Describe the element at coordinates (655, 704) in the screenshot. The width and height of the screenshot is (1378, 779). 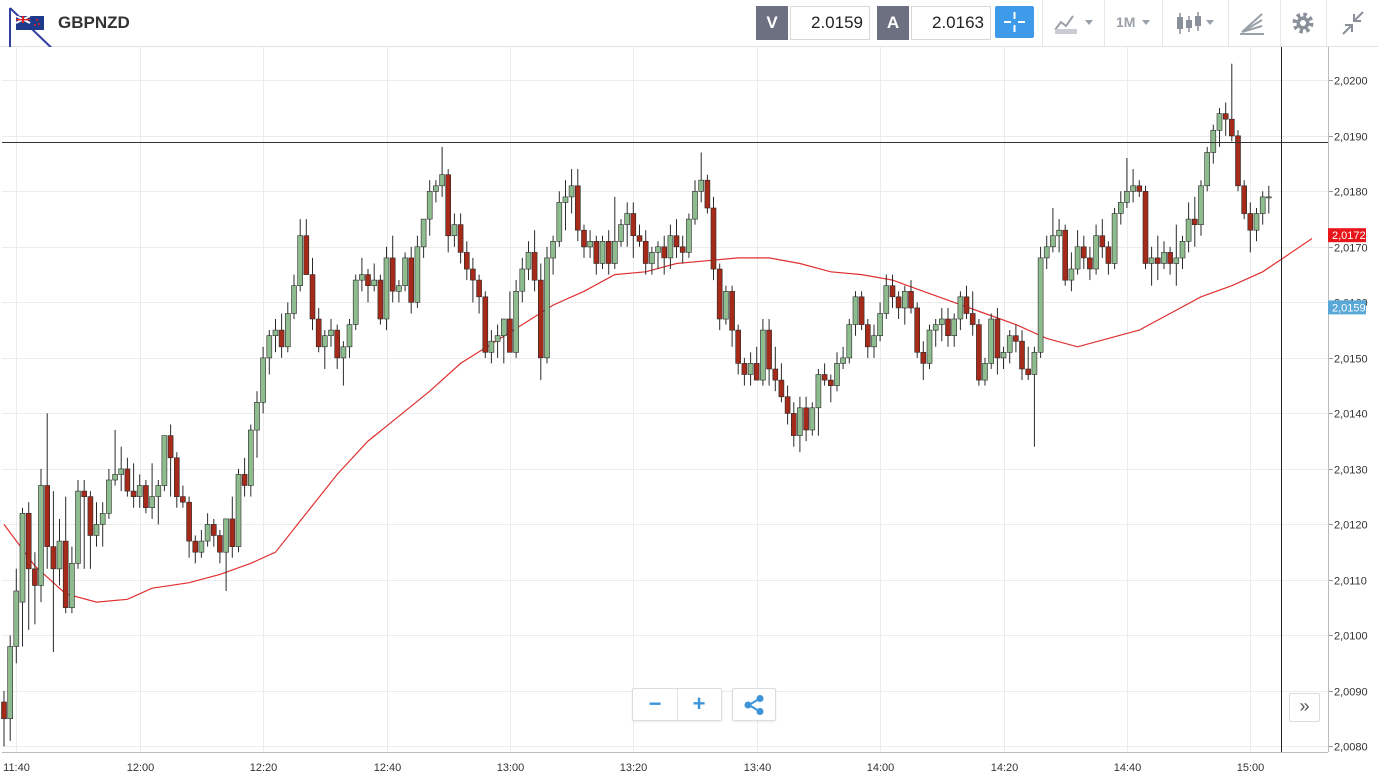
I see `zoom-out-button: −` at that location.